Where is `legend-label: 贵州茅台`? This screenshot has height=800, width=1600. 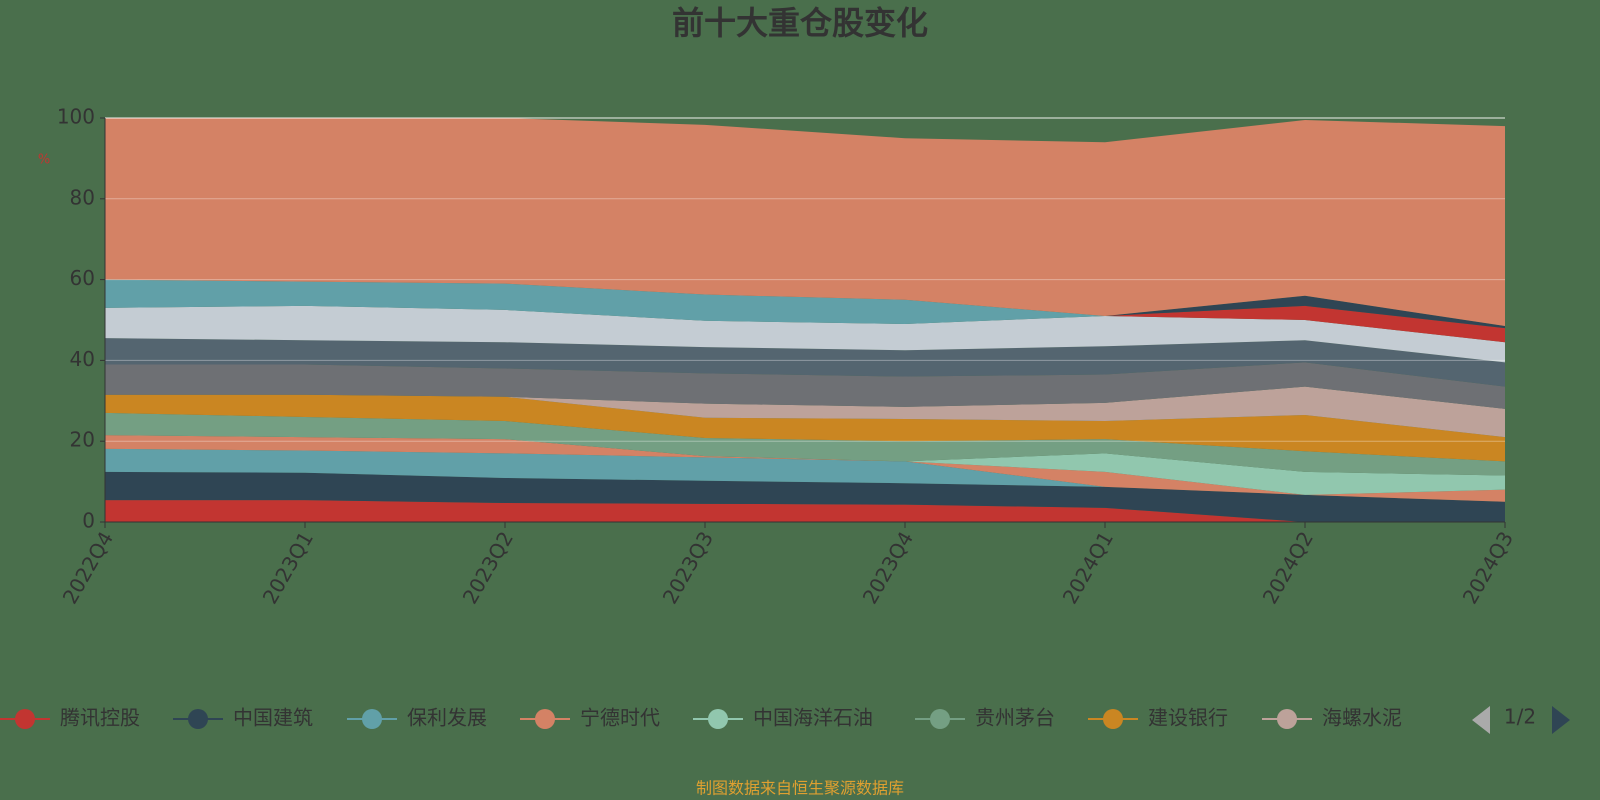
legend-label: 贵州茅台 is located at coordinates (1015, 718).